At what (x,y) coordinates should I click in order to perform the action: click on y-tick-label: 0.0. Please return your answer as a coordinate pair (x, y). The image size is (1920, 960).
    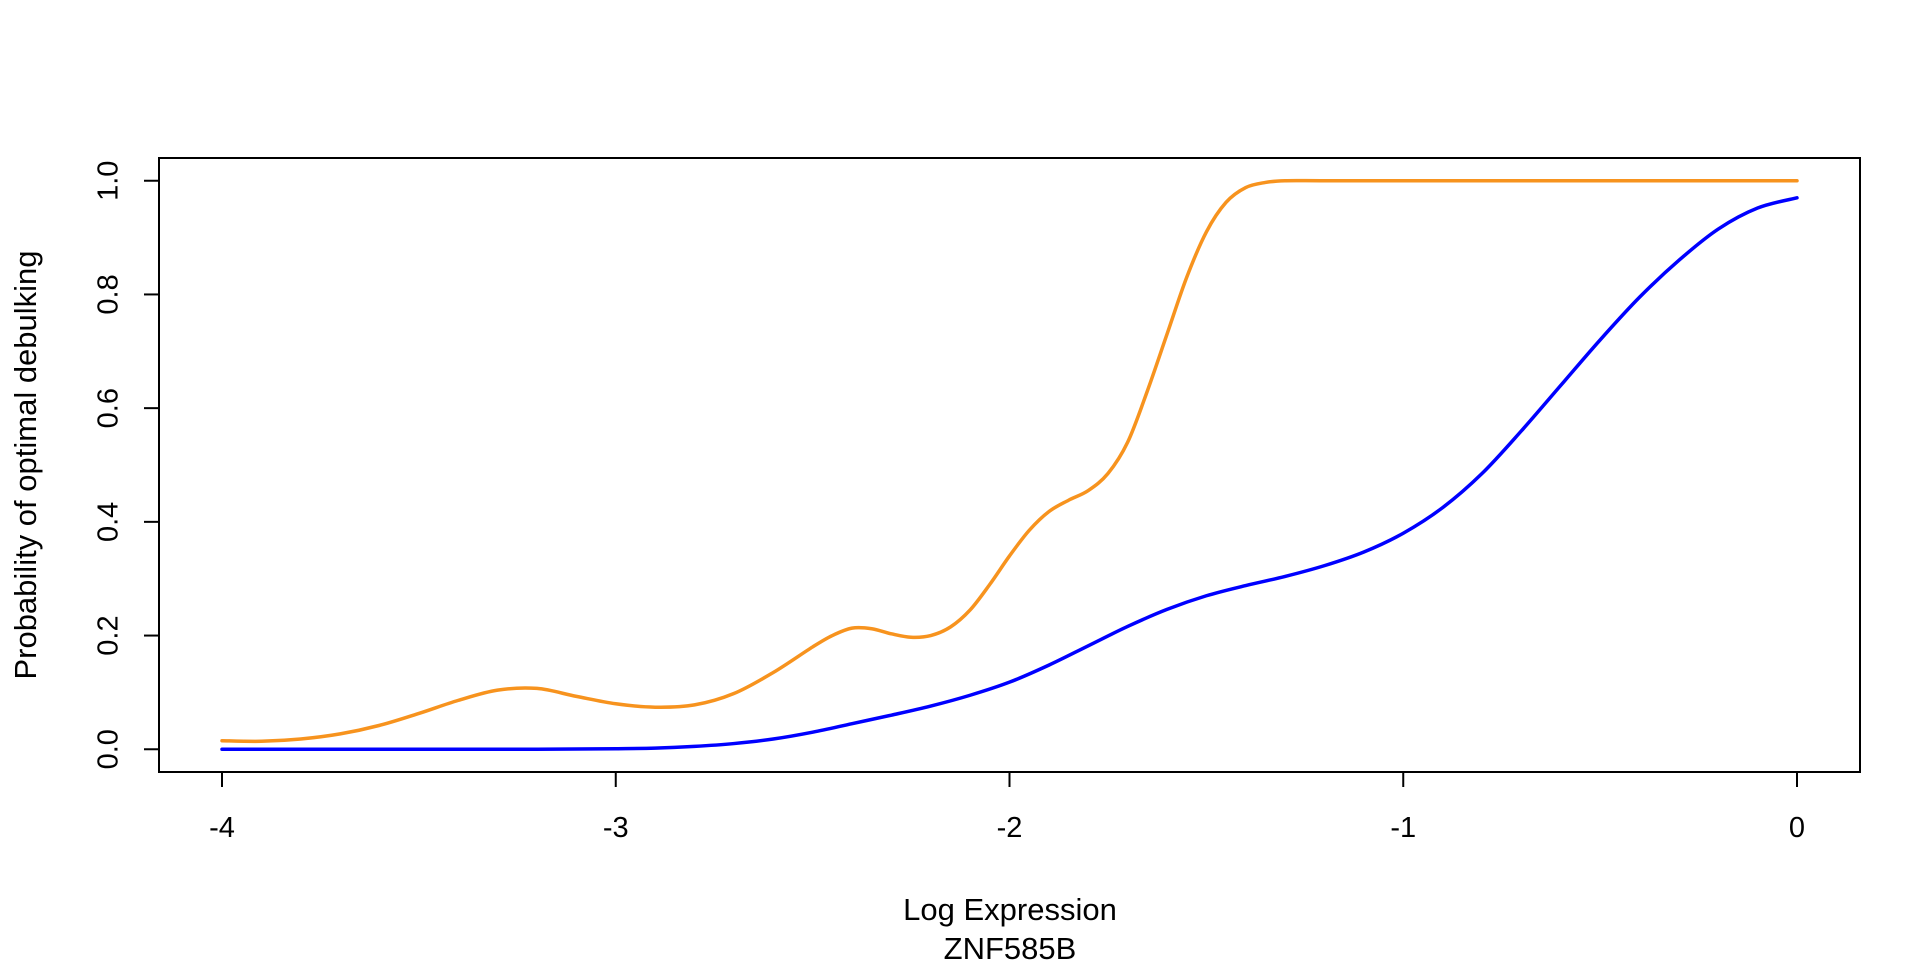
    Looking at the image, I should click on (109, 749).